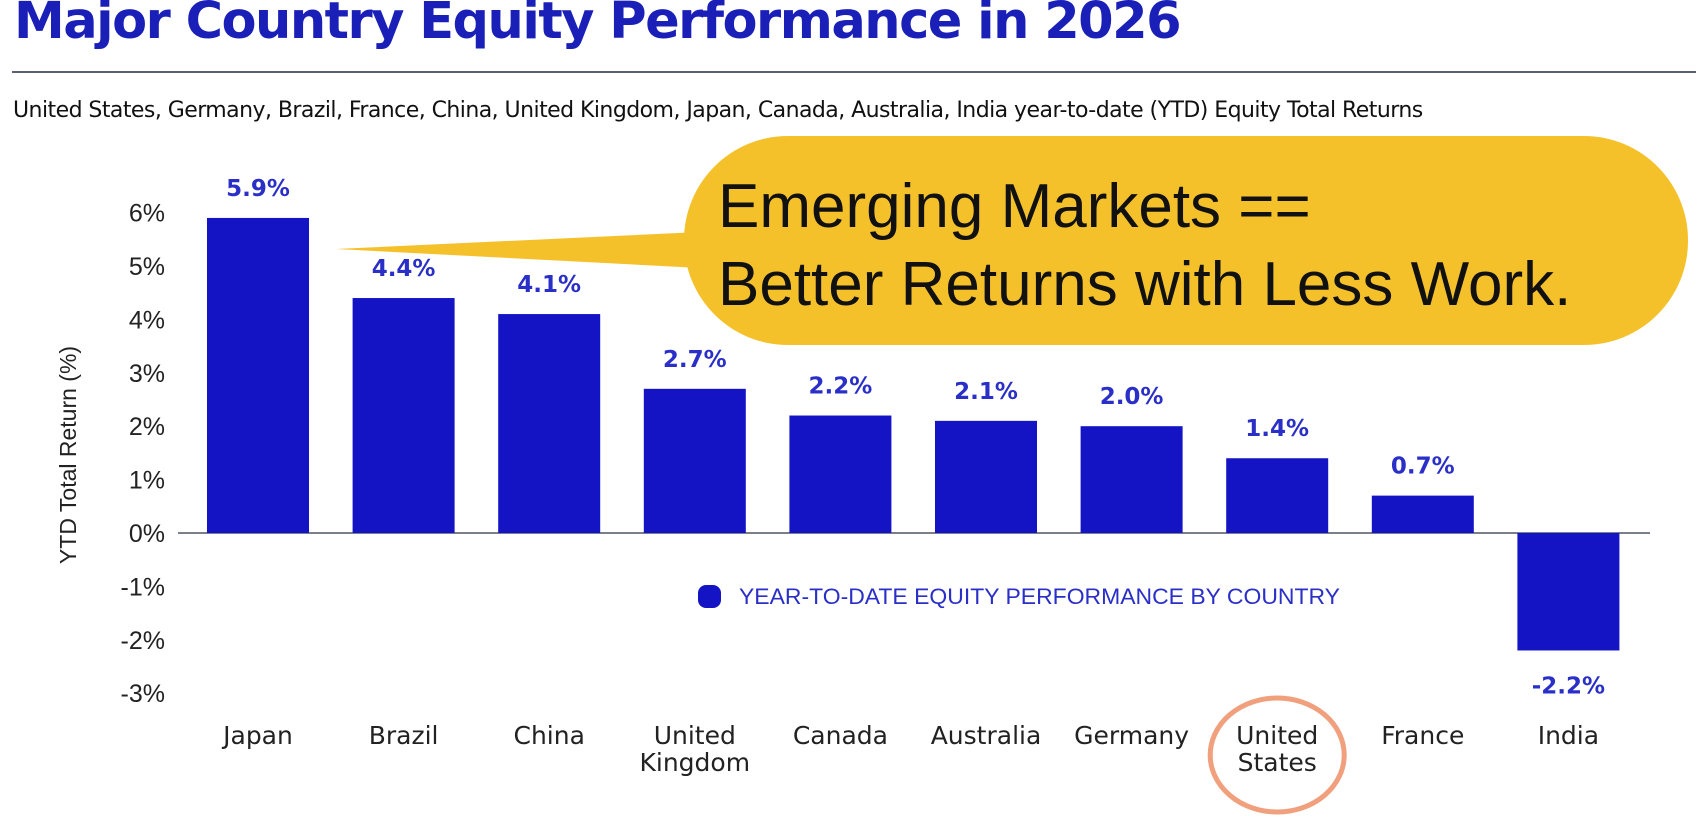 This screenshot has width=1696, height=829. What do you see at coordinates (548, 735) in the screenshot?
I see `x-tick-label: China` at bounding box center [548, 735].